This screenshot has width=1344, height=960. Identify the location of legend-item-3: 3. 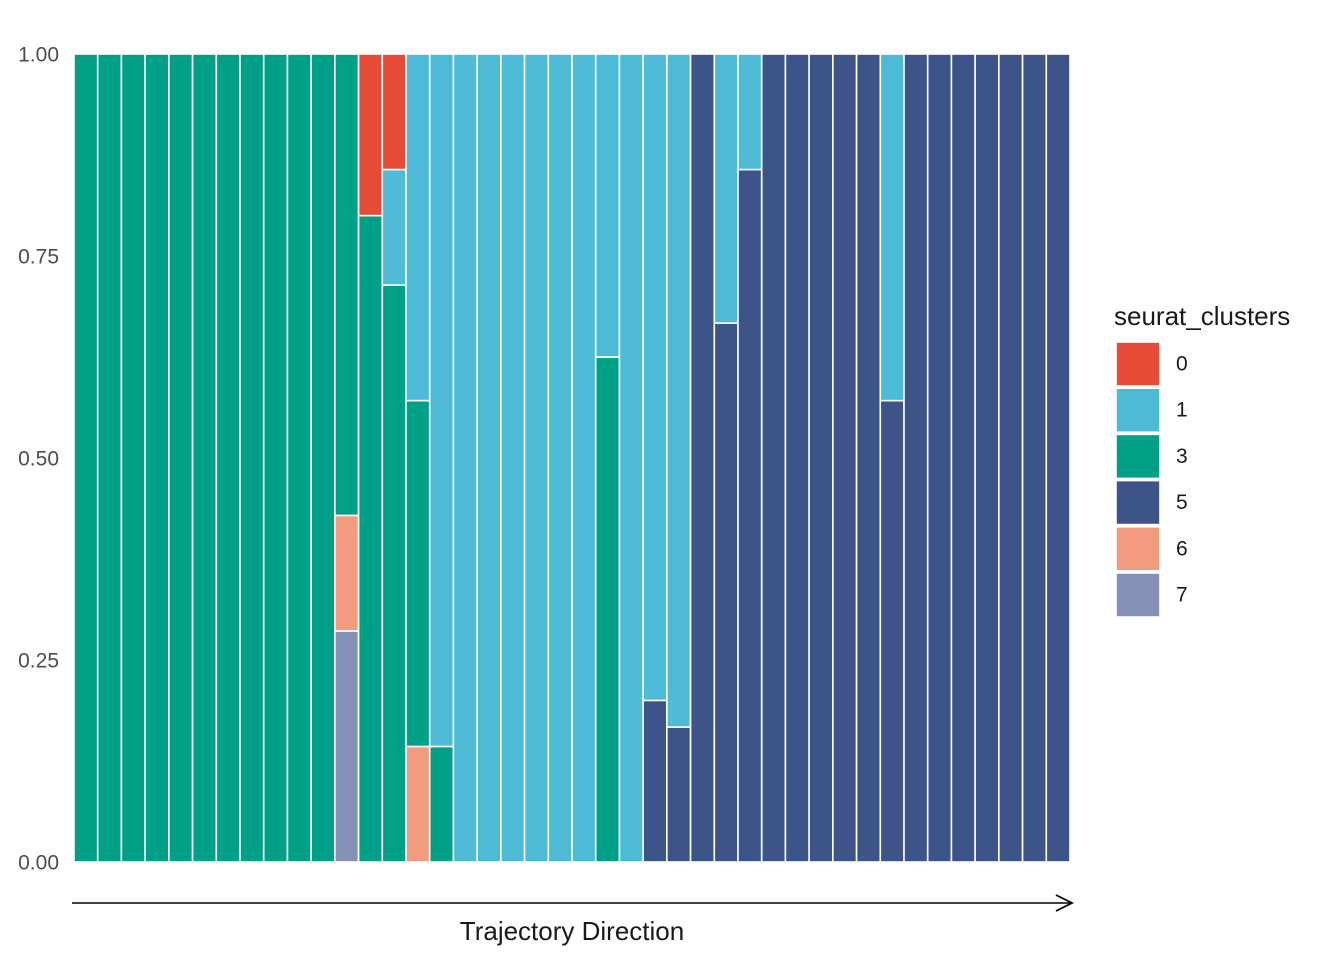
(1151, 456).